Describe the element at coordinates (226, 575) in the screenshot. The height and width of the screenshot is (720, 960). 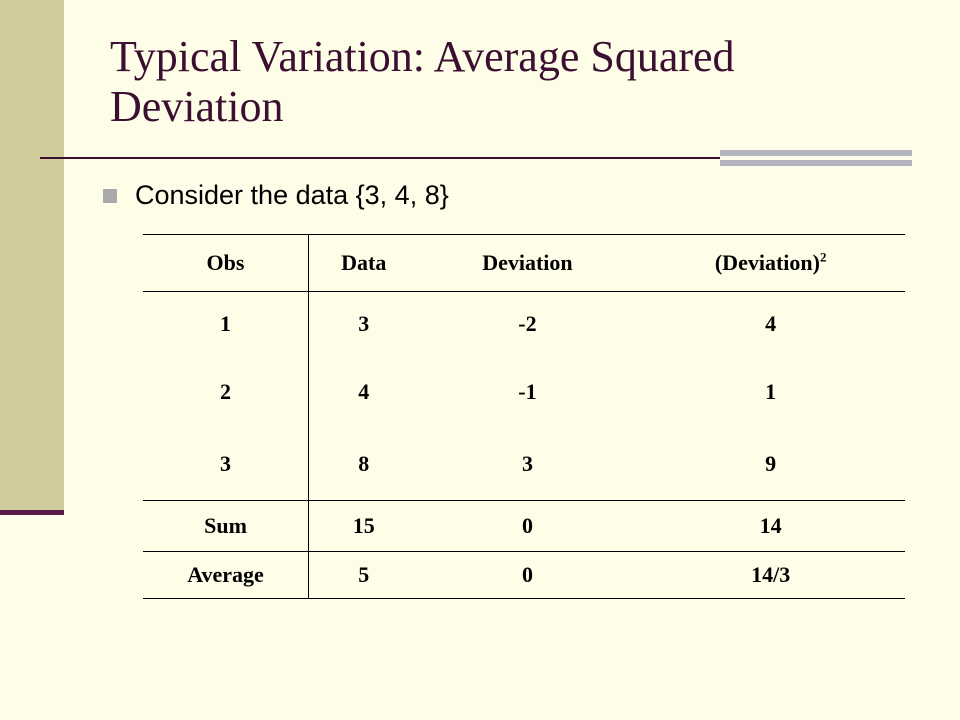
I see `average-label: Average` at that location.